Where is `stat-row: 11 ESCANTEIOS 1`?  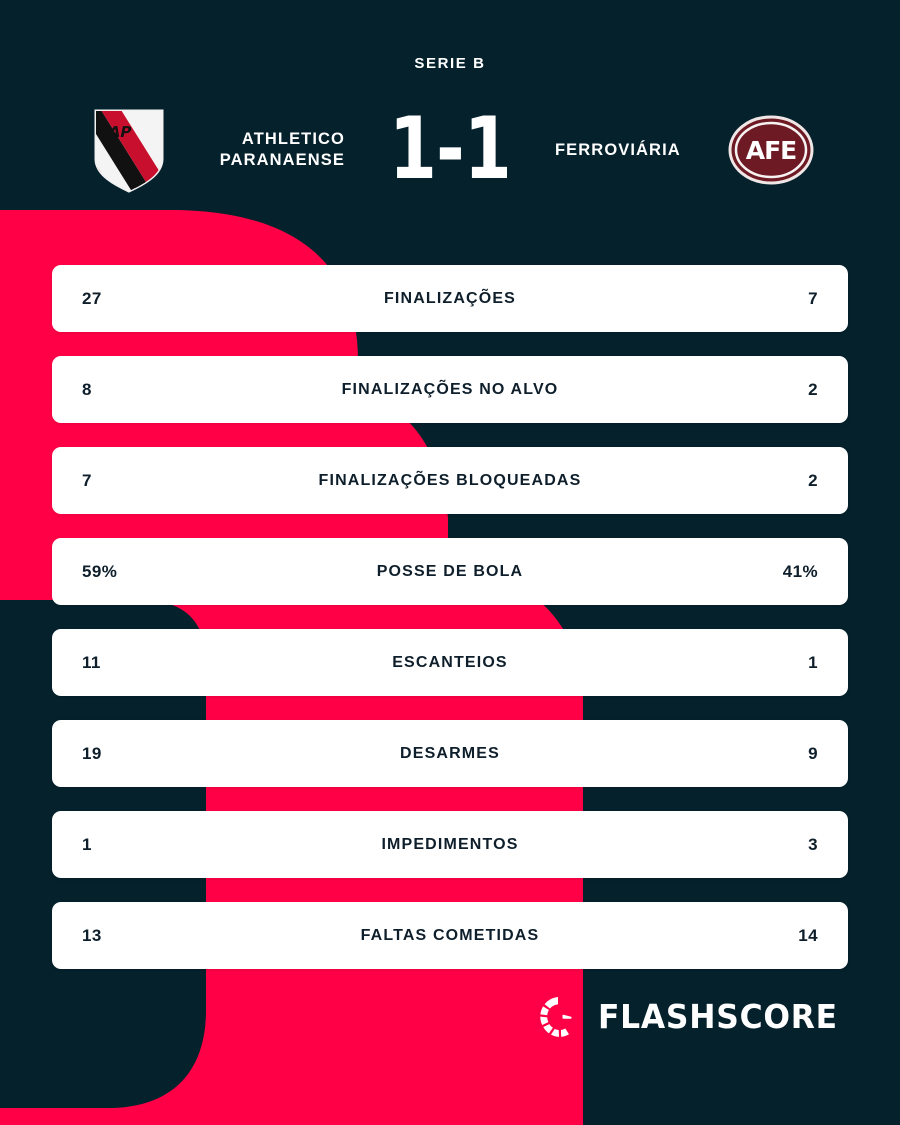 stat-row: 11 ESCANTEIOS 1 is located at coordinates (450, 662).